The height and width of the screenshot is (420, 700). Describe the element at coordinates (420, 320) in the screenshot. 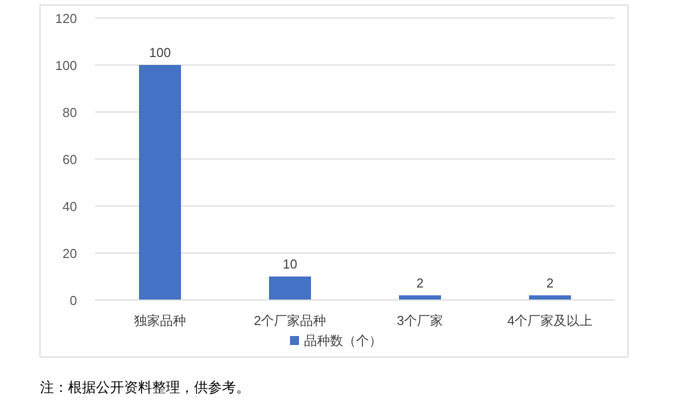

I see `x-tick-label: 3个厂家` at that location.